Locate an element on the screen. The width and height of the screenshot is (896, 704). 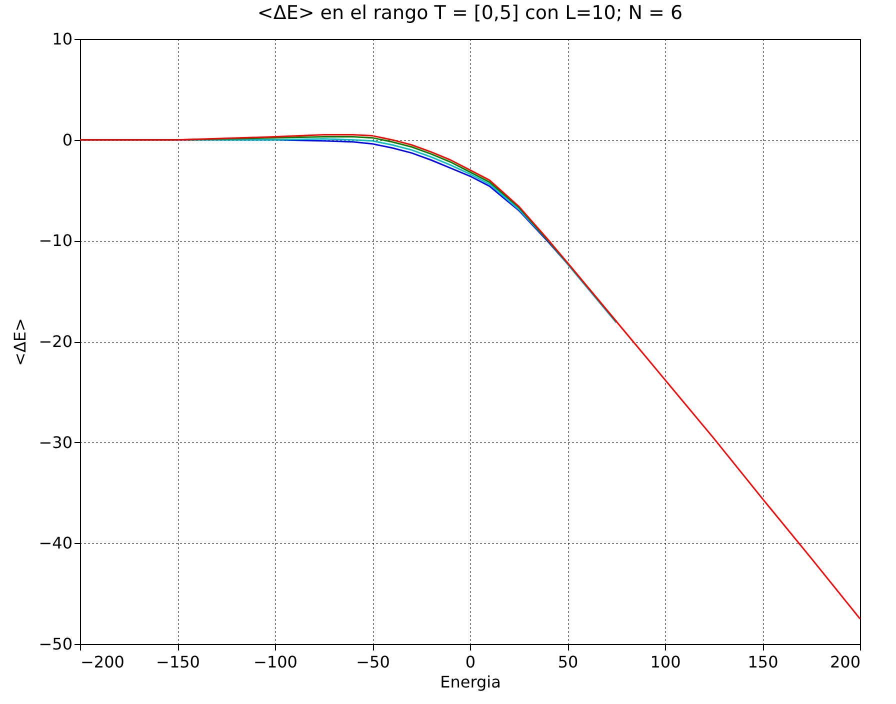
chart-title: <ΔE> en el rango T = [0,5] con L=10; N = 6 is located at coordinates (470, 13).